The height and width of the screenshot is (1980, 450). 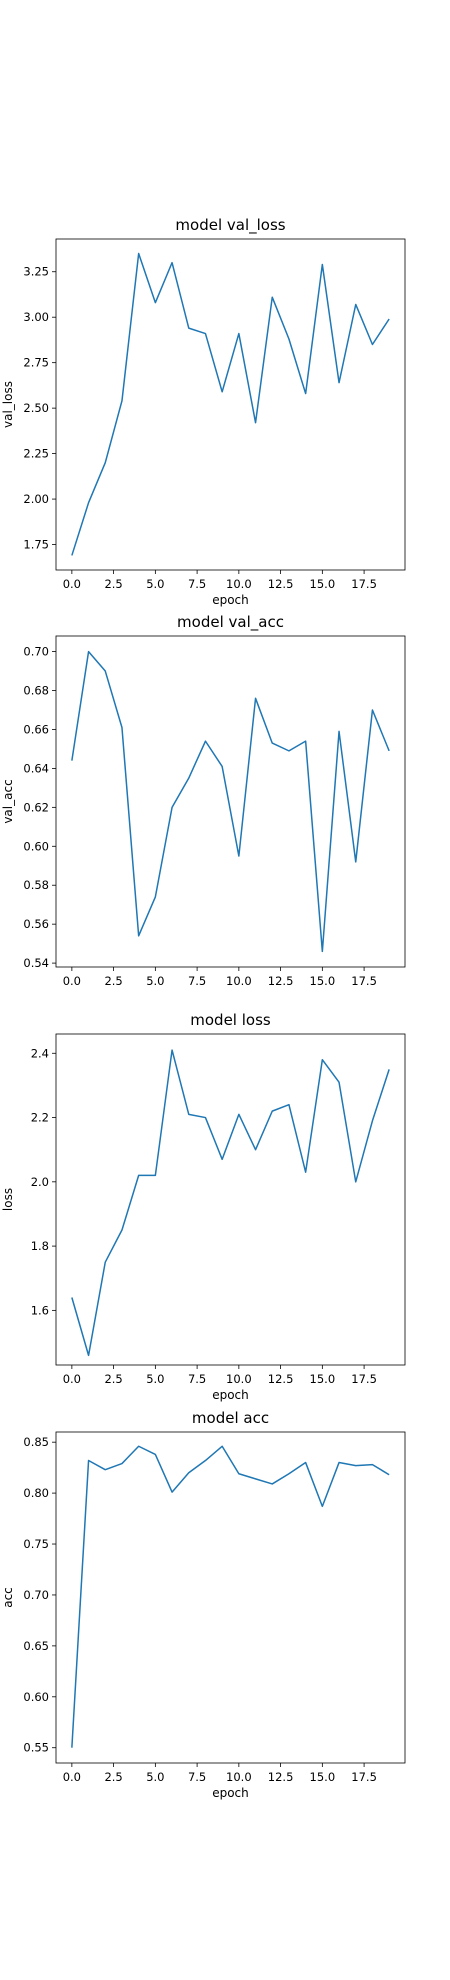 What do you see at coordinates (36, 1646) in the screenshot?
I see `y-tick-label: 0.65` at bounding box center [36, 1646].